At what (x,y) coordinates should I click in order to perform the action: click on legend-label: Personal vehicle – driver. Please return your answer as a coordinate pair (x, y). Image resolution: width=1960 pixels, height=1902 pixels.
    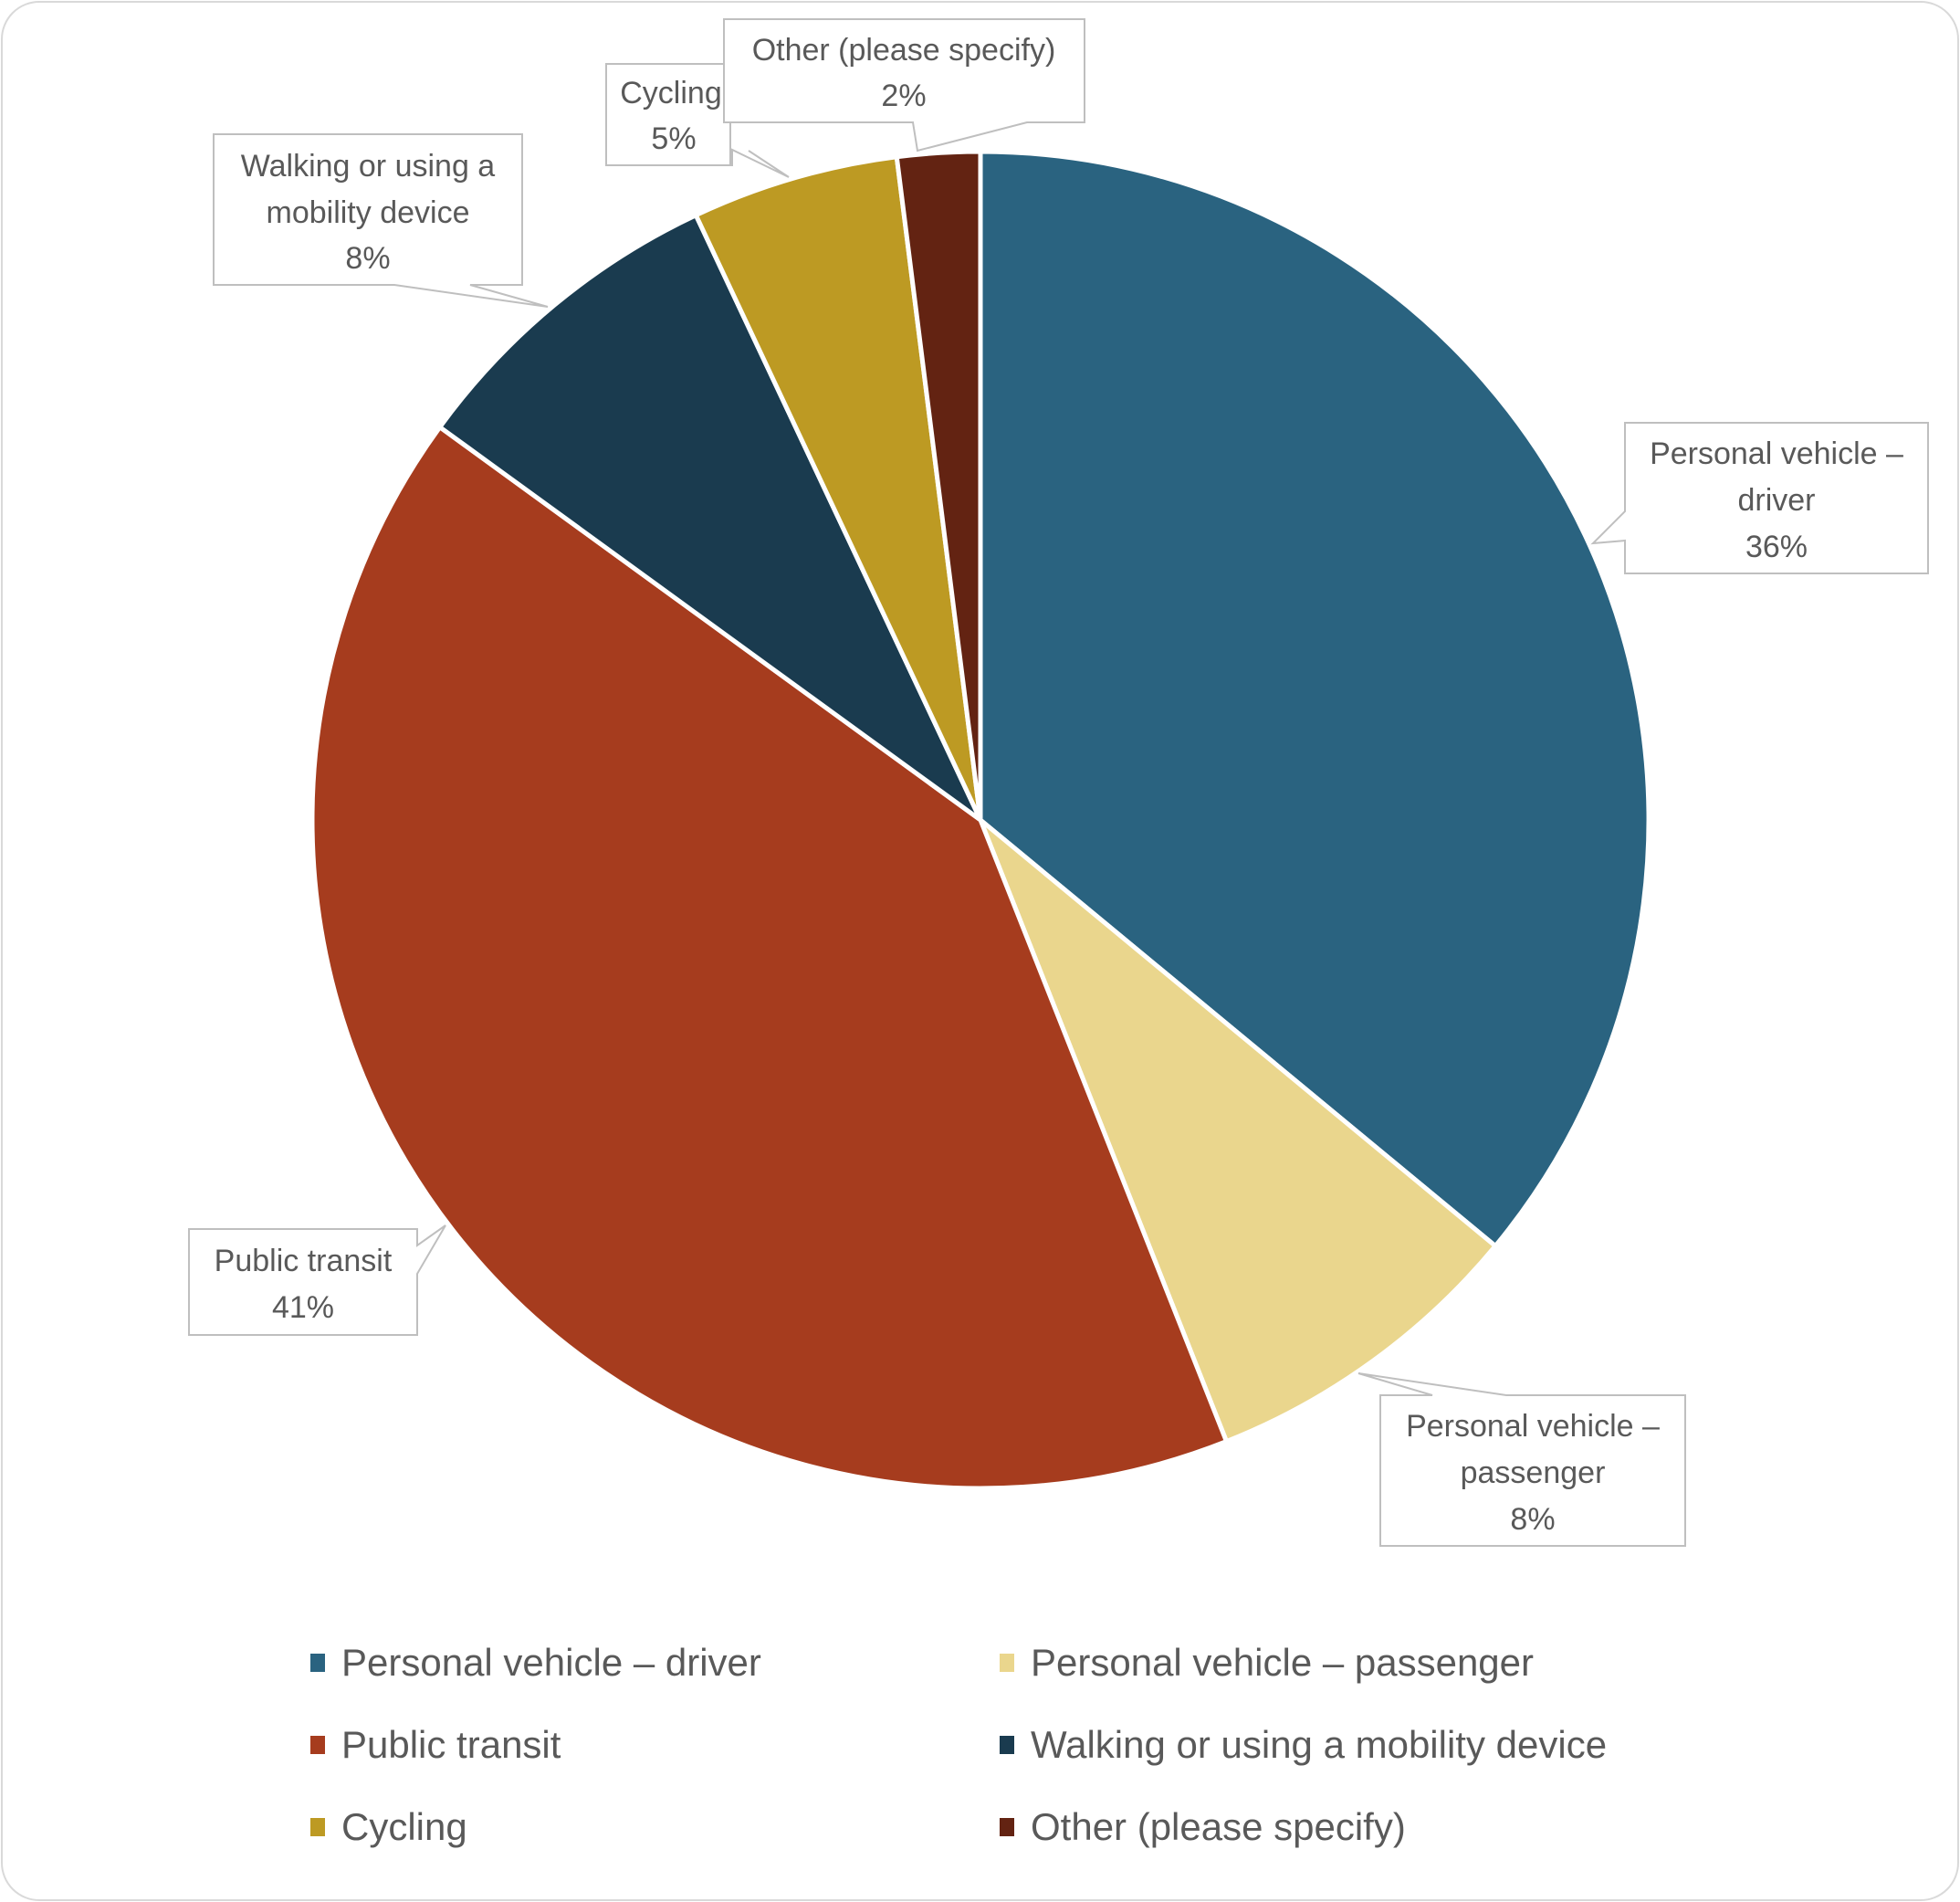
    Looking at the image, I should click on (551, 1662).